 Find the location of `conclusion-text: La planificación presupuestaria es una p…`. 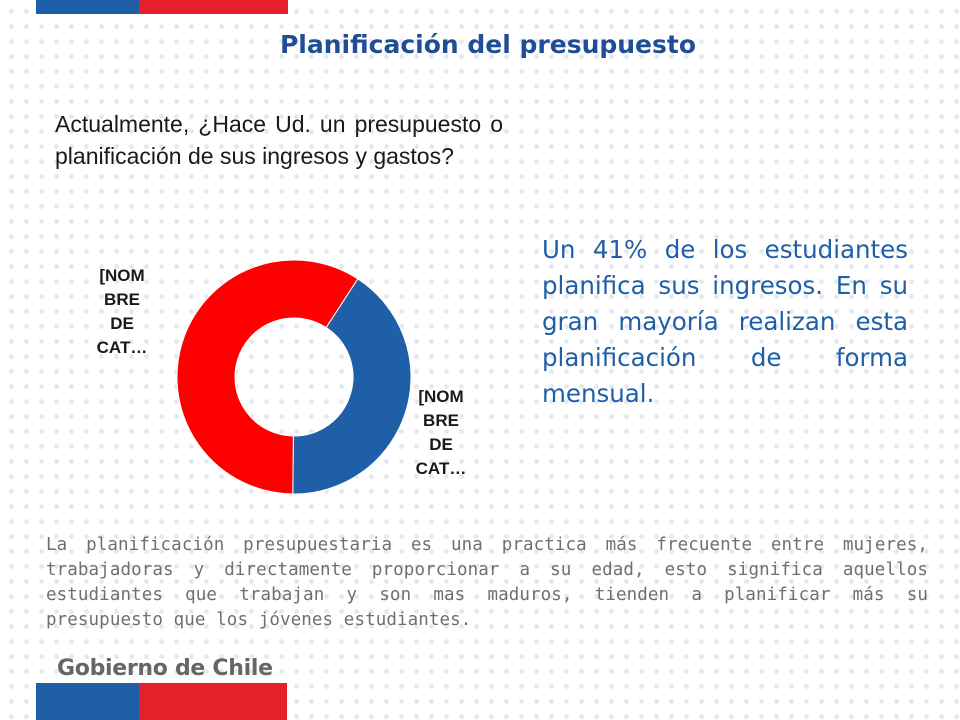

conclusion-text: La planificación presupuestaria es una p… is located at coordinates (487, 582).